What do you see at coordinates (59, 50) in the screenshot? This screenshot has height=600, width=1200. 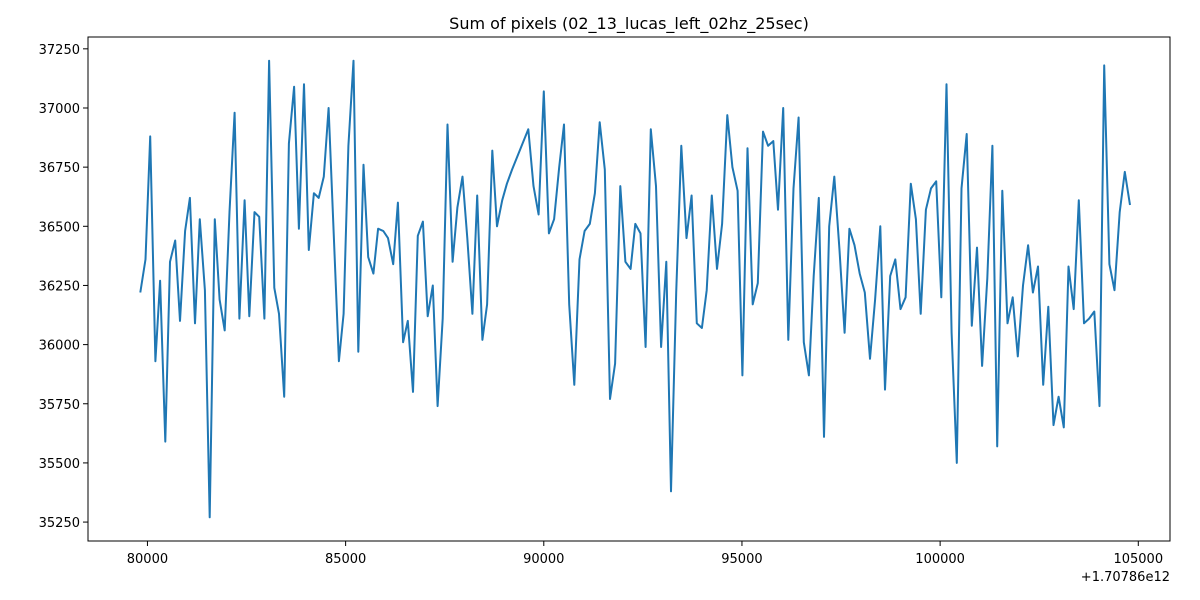 I see `y-tick-label: 37250` at bounding box center [59, 50].